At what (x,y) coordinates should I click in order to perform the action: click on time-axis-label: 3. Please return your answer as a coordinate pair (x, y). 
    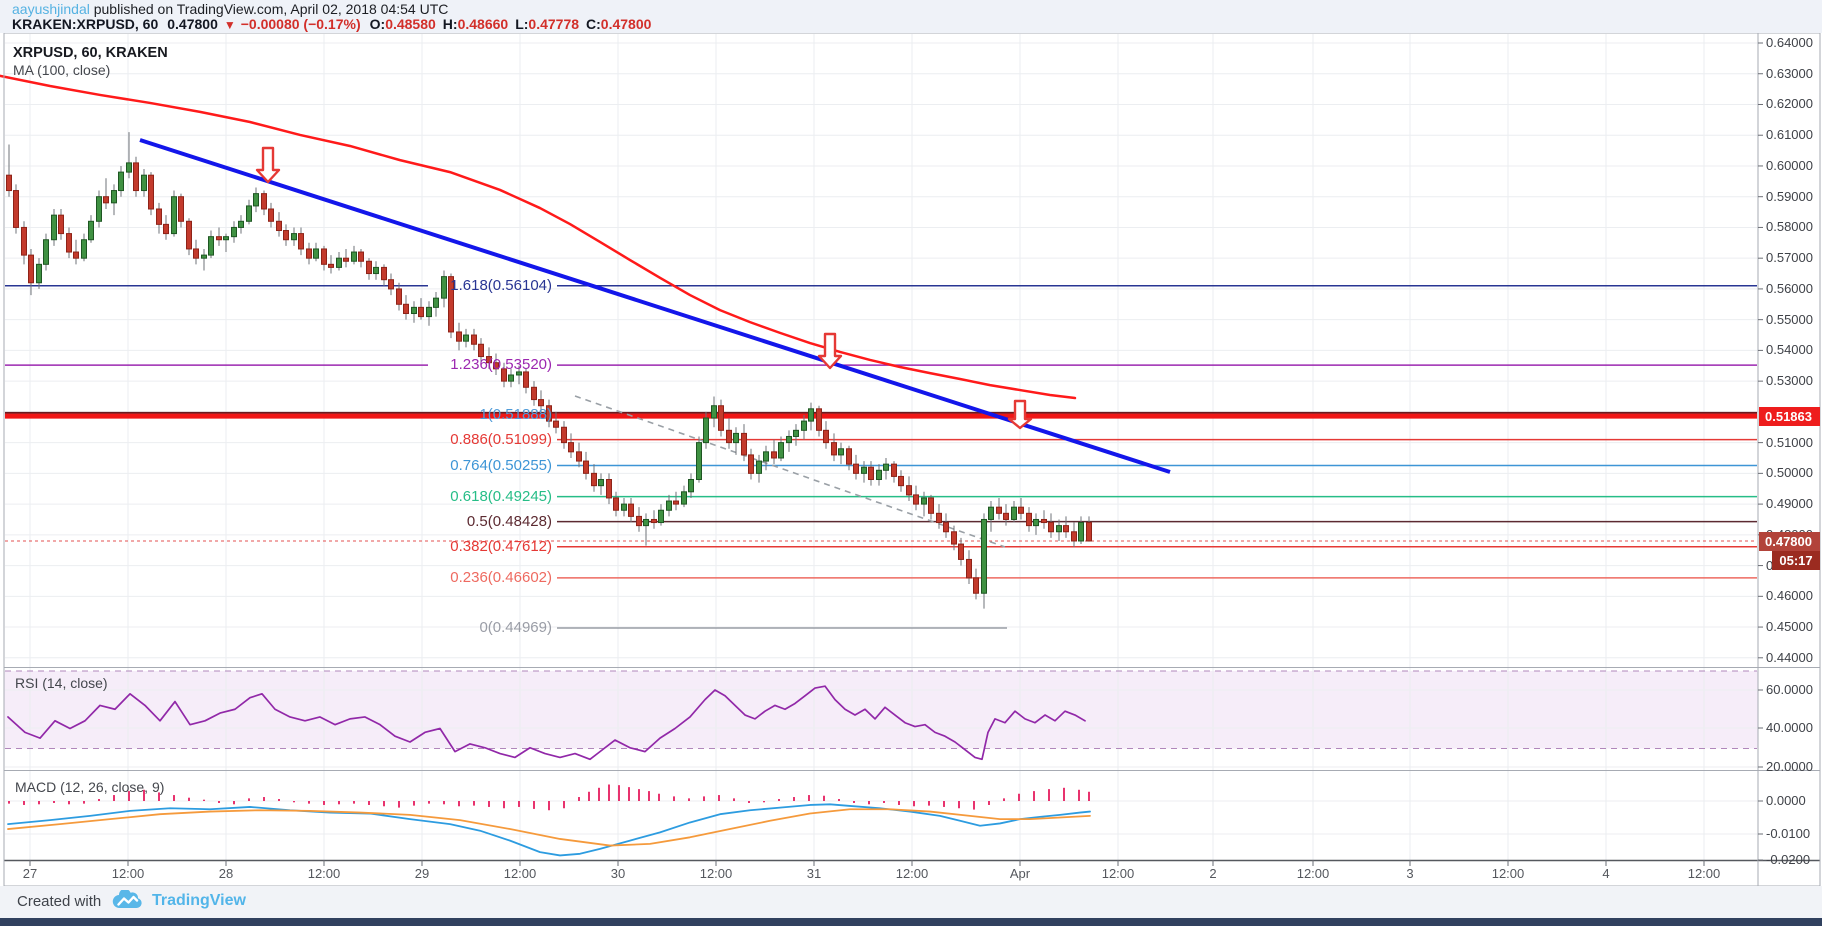
    Looking at the image, I should click on (1410, 873).